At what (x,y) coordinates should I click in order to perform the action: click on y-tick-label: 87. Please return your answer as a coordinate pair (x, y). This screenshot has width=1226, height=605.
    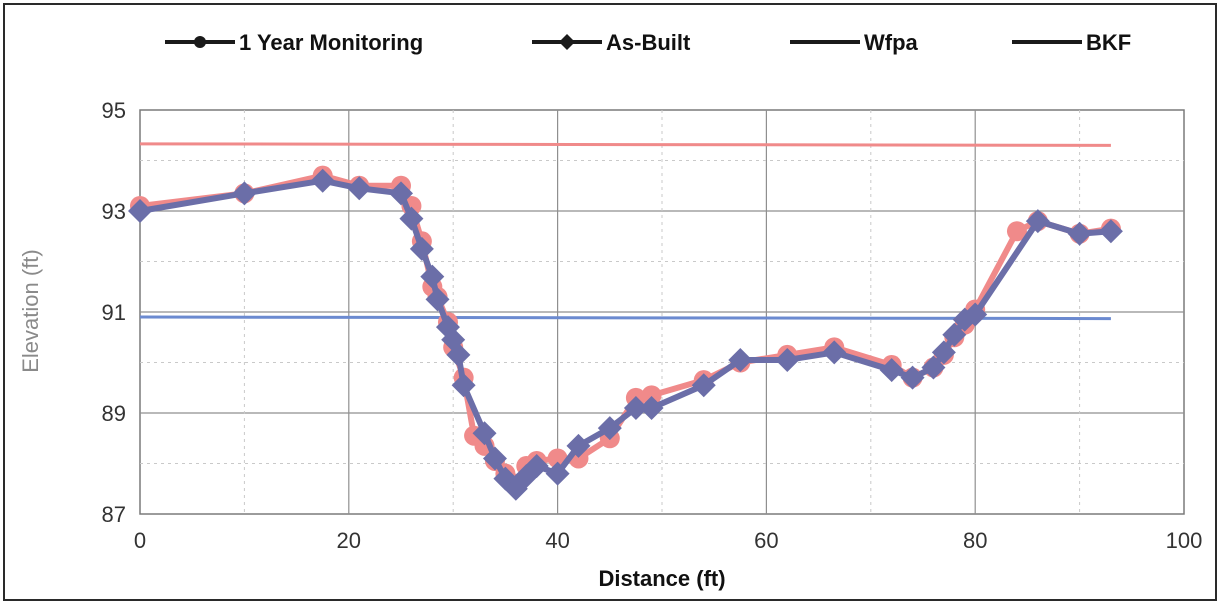
    Looking at the image, I should click on (114, 514).